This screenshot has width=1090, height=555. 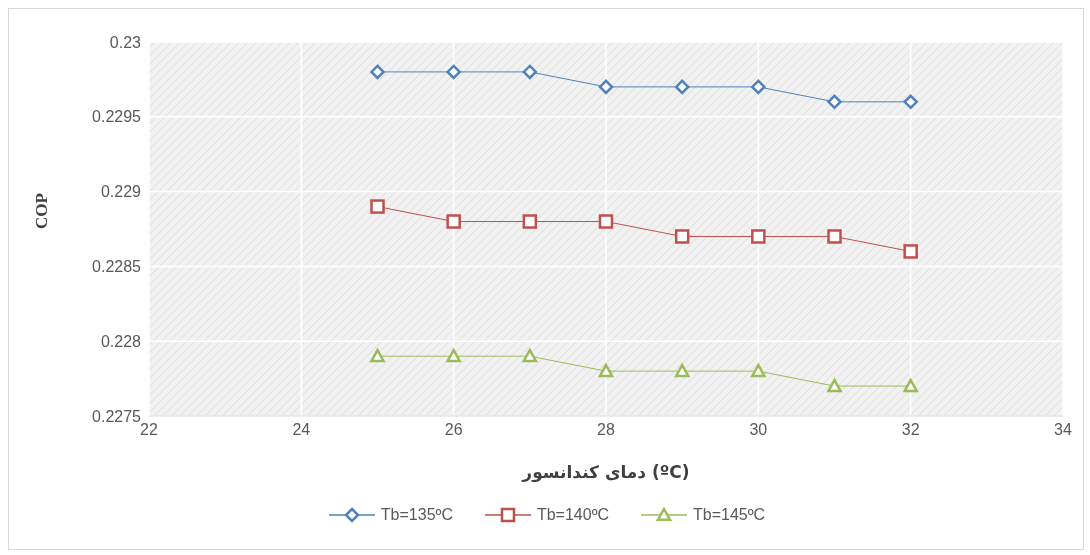 What do you see at coordinates (42, 211) in the screenshot?
I see `y-axis-title: COP` at bounding box center [42, 211].